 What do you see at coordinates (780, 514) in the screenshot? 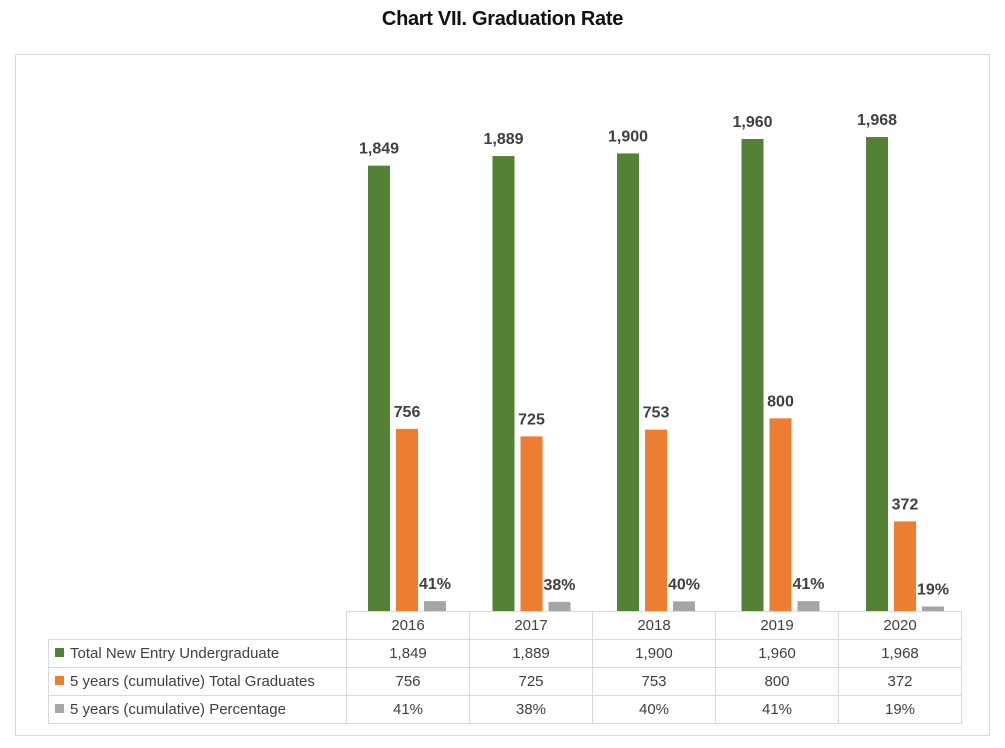
I see `bar-total-graduates-2019` at bounding box center [780, 514].